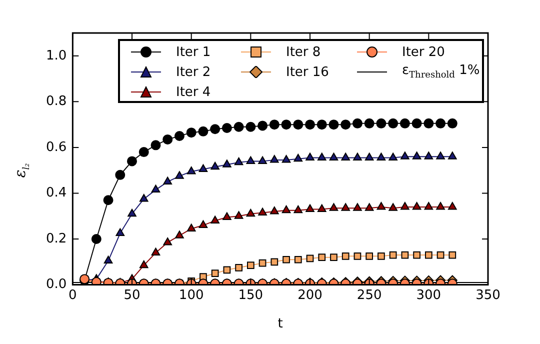  What do you see at coordinates (369, 295) in the screenshot?
I see `x-tick-label: 250` at bounding box center [369, 295].